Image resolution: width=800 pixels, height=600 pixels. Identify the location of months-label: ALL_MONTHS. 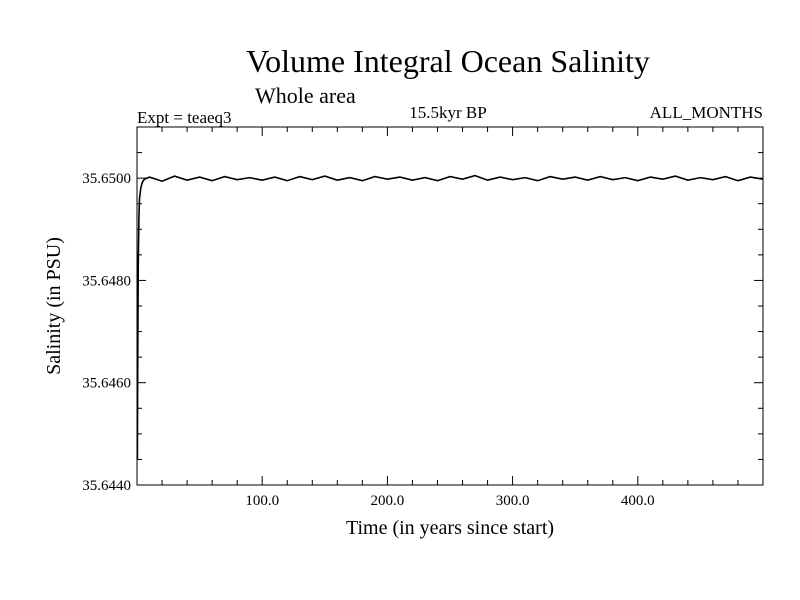
(706, 112).